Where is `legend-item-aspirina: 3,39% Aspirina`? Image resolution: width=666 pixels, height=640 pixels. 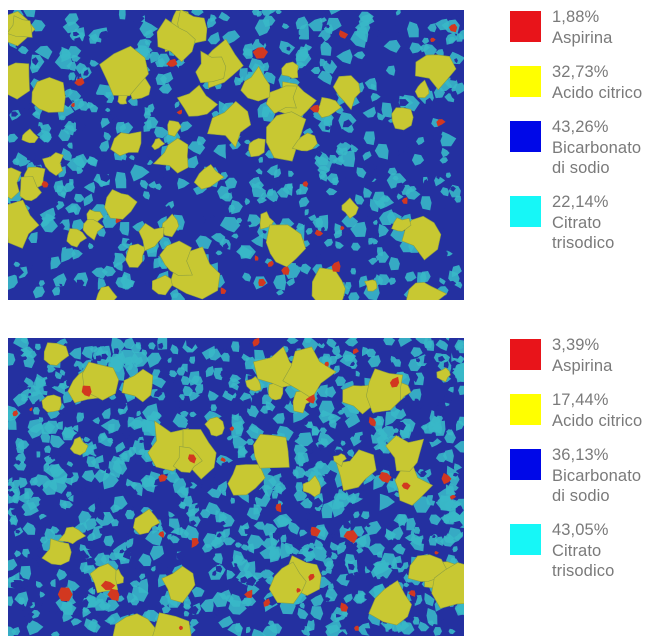
legend-item-aspirina: 3,39% Aspirina is located at coordinates (588, 361).